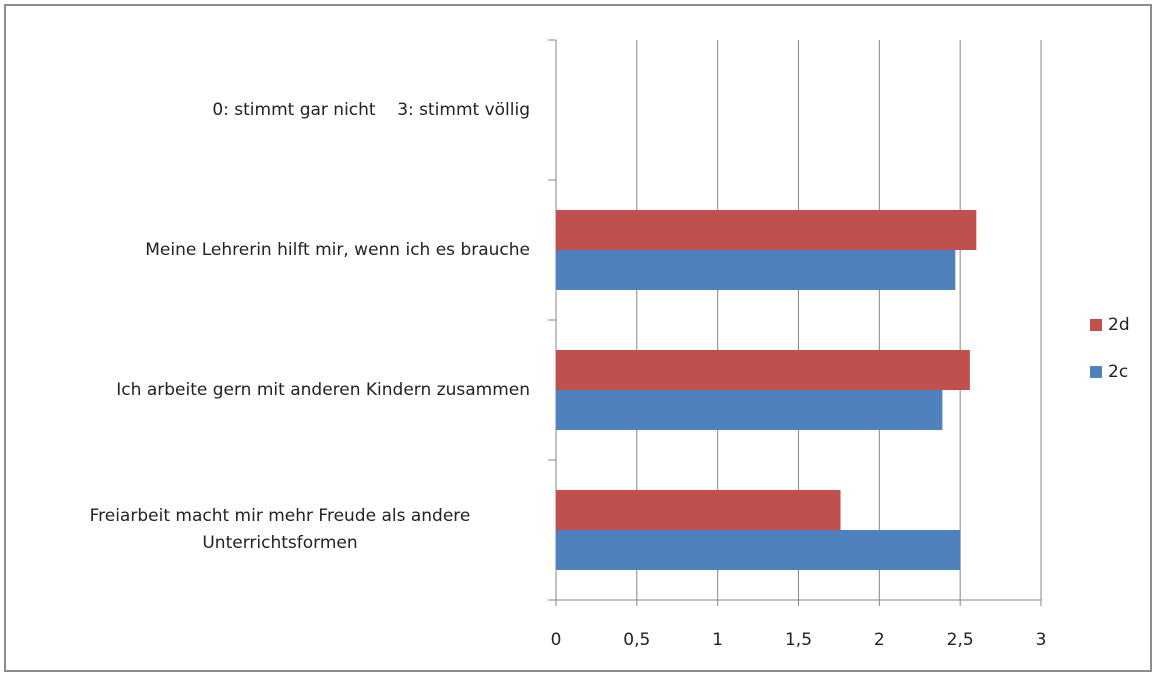 The image size is (1160, 679). Describe the element at coordinates (717, 640) in the screenshot. I see `x-tick-label: 1` at that location.